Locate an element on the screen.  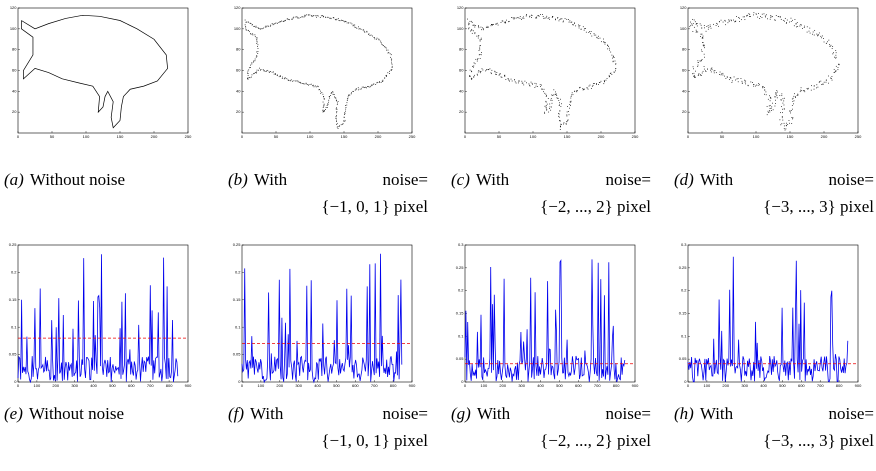
caption: (e) Without noise is located at coordinates (104, 413).